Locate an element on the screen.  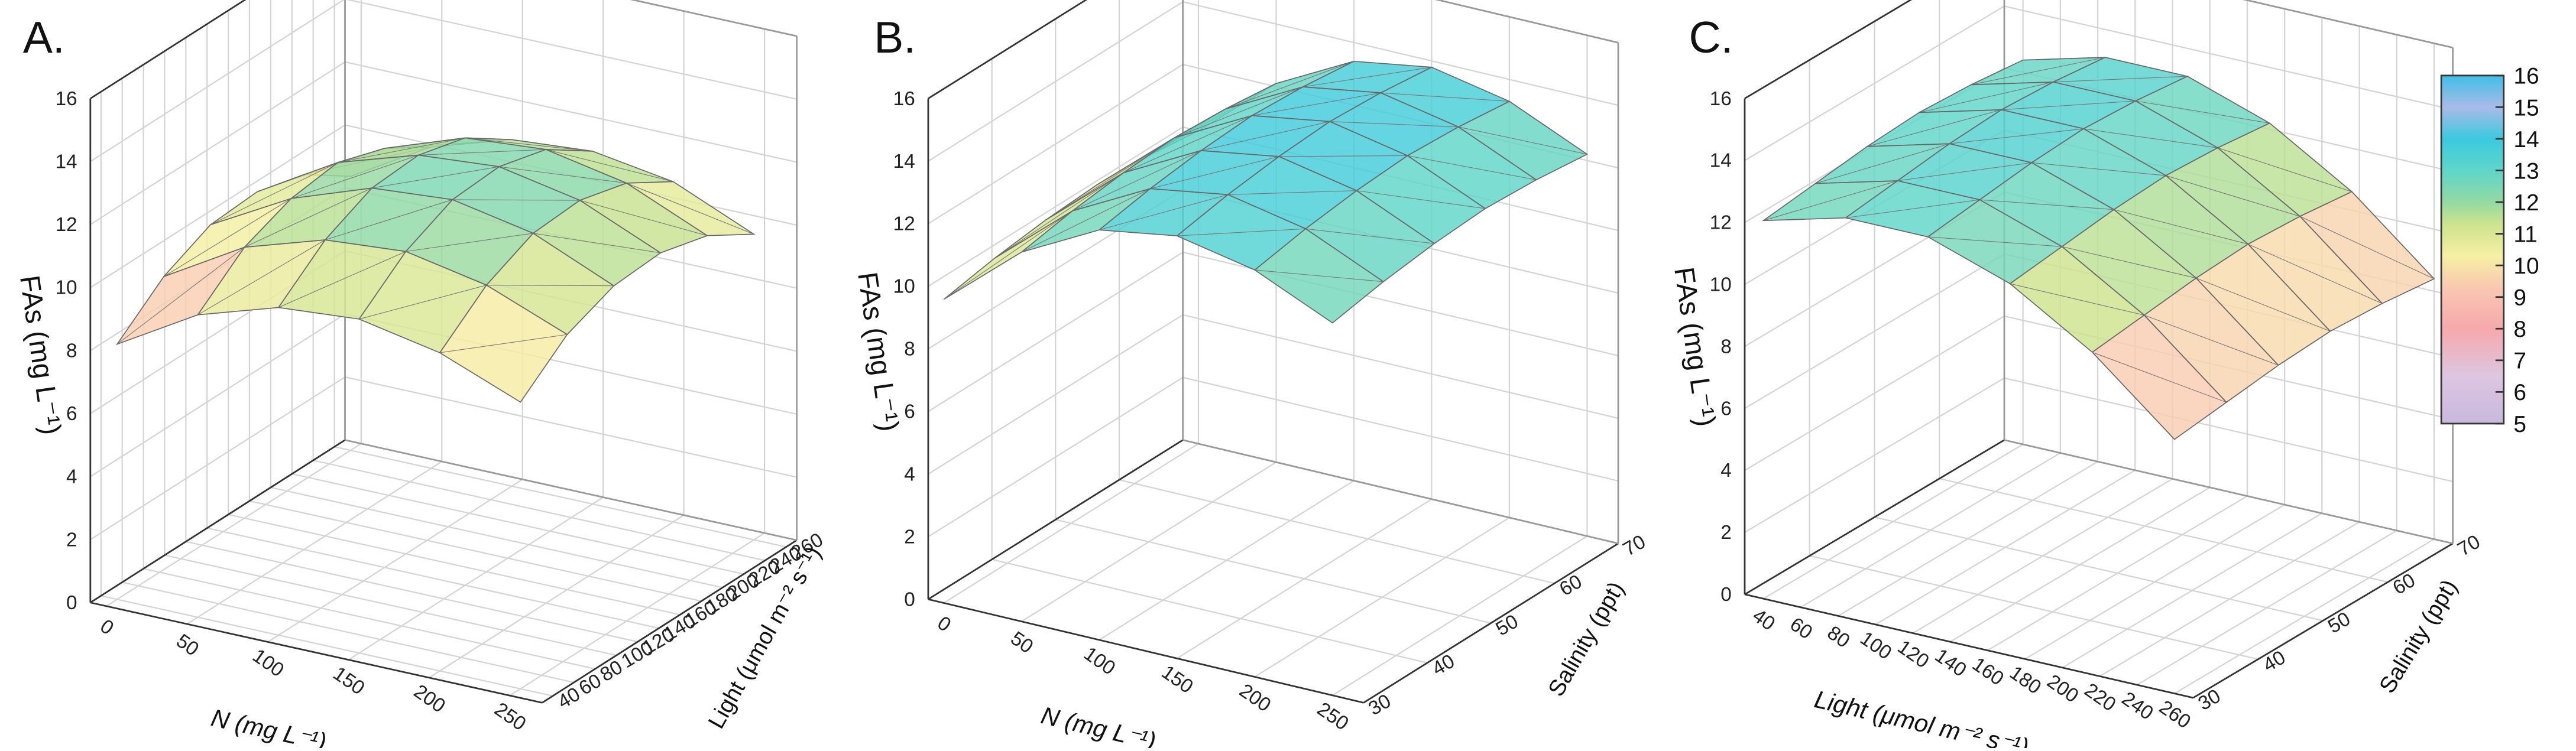
z-tick-label: 16 is located at coordinates (1721, 99).